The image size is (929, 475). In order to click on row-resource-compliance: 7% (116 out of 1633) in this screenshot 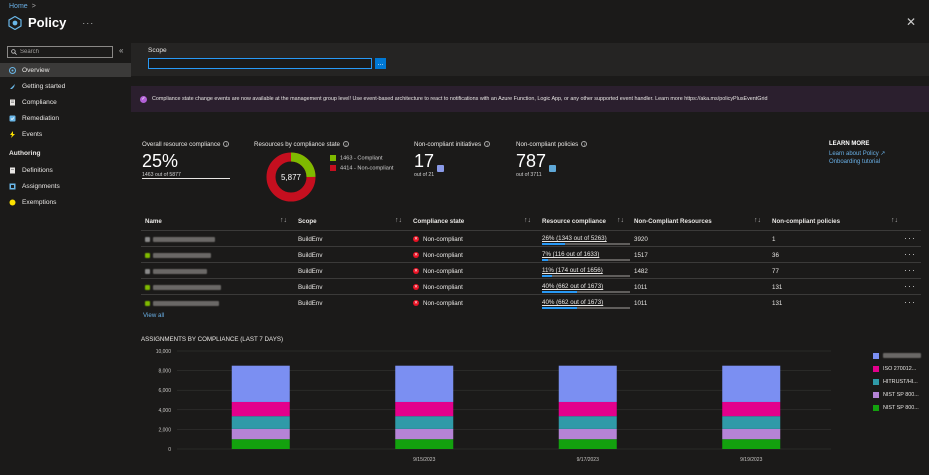, I will do `click(586, 256)`.